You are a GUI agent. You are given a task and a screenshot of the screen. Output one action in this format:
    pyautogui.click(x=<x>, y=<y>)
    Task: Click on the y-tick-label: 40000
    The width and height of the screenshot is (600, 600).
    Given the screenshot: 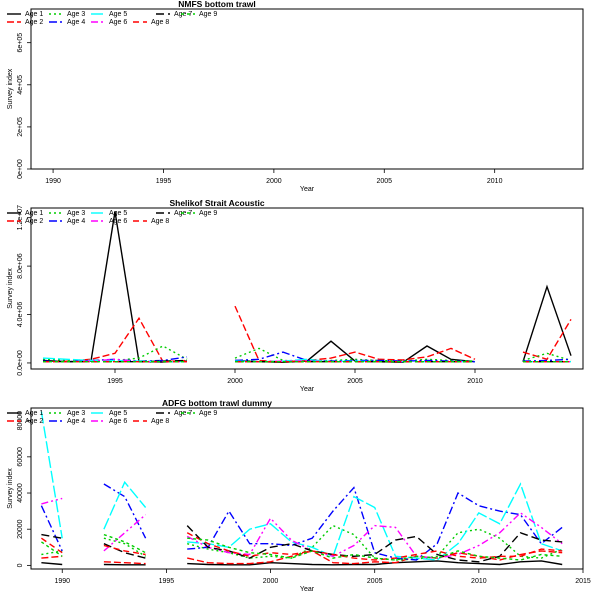 What is the action you would take?
    pyautogui.click(x=20, y=493)
    